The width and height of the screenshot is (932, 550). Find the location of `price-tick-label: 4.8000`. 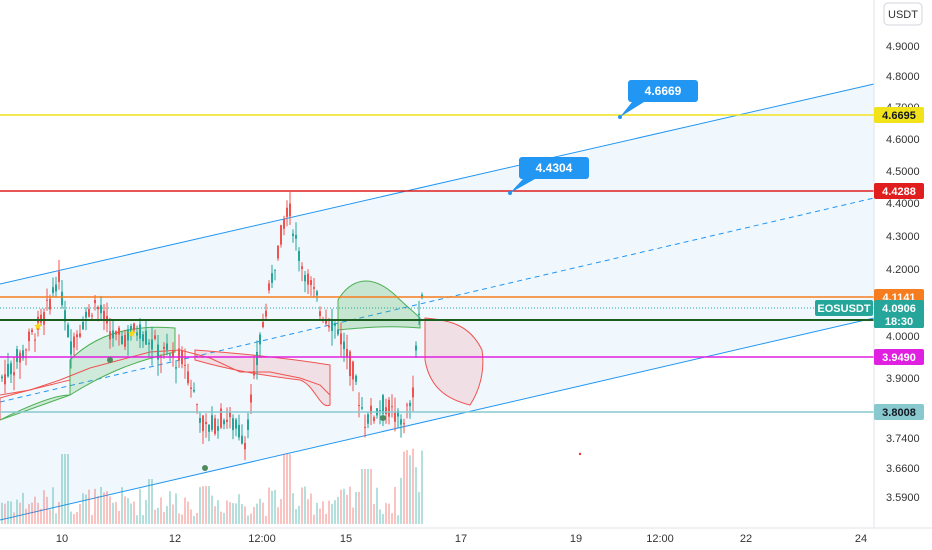

price-tick-label: 4.8000 is located at coordinates (903, 77).